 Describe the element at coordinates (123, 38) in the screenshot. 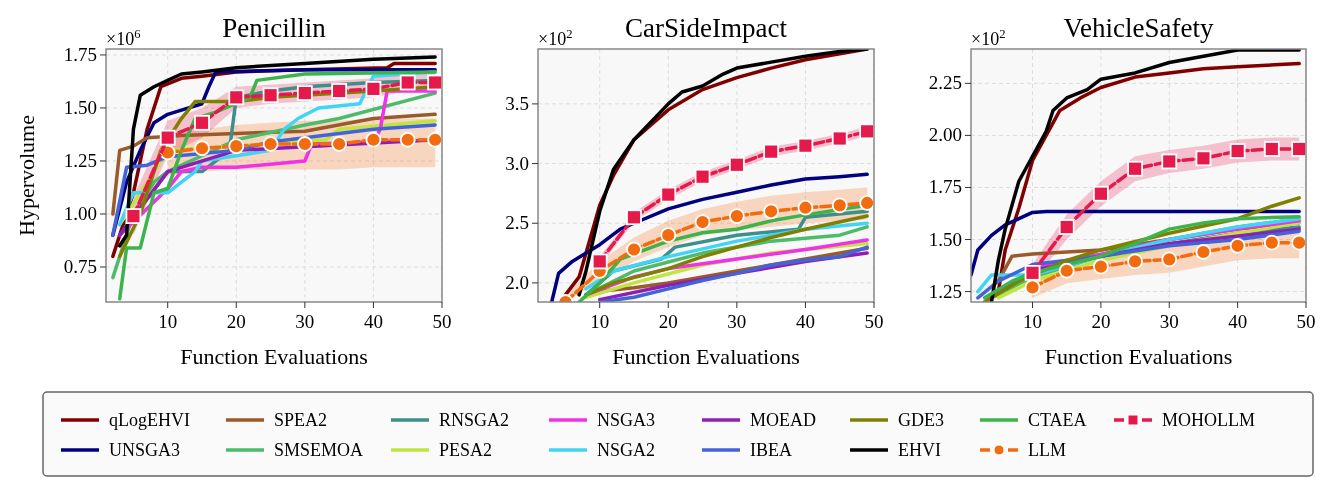

I see `text: ×10$^{6}$` at that location.